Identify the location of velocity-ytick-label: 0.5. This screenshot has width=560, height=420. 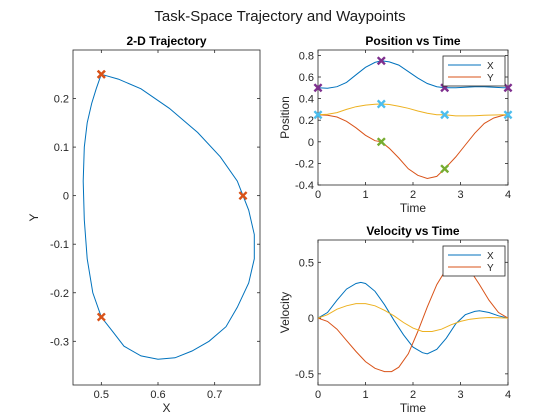
(306, 263).